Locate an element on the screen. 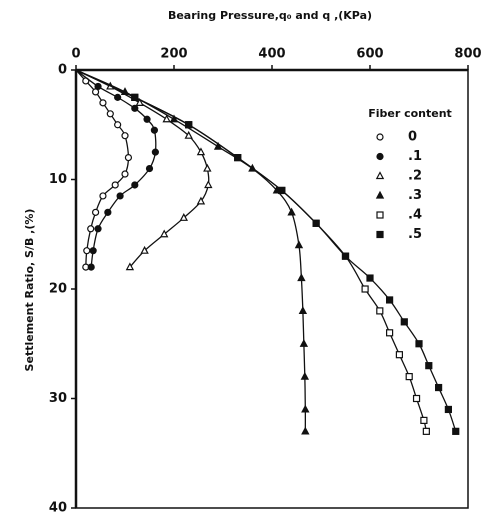  legend-label: .5 is located at coordinates (415, 234).